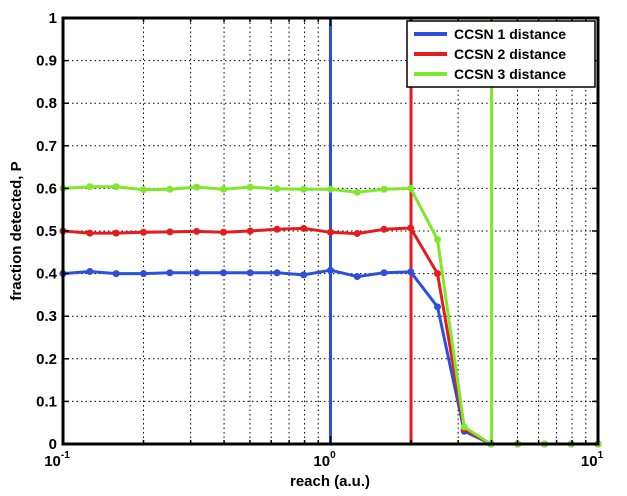 This screenshot has height=496, width=627. Describe the element at coordinates (46, 188) in the screenshot. I see `y-tick-label: 0.6` at that location.